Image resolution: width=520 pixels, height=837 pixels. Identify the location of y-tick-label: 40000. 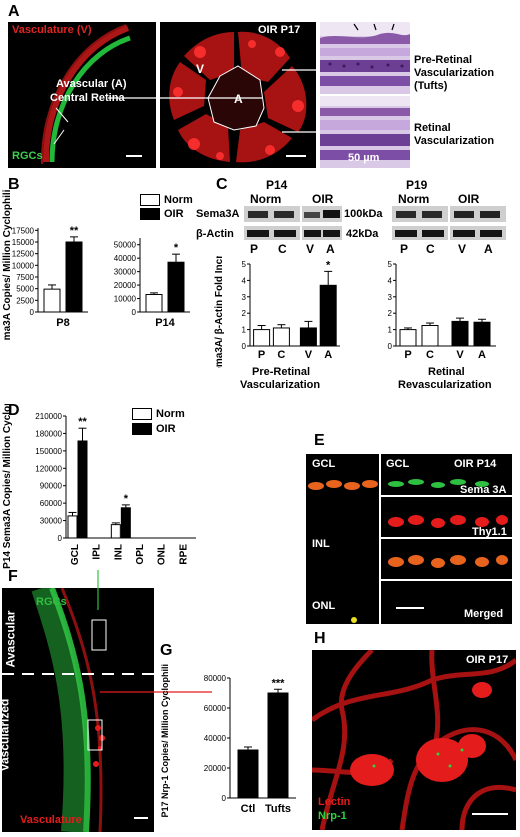
(215, 738).